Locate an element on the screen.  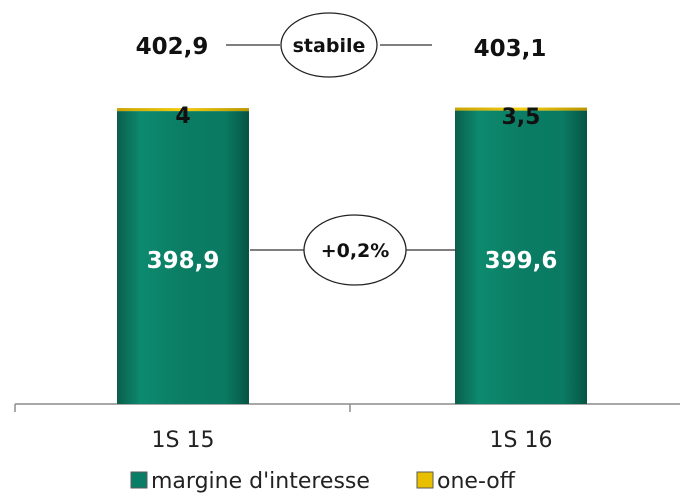
stabile-bubble is located at coordinates (329, 45).